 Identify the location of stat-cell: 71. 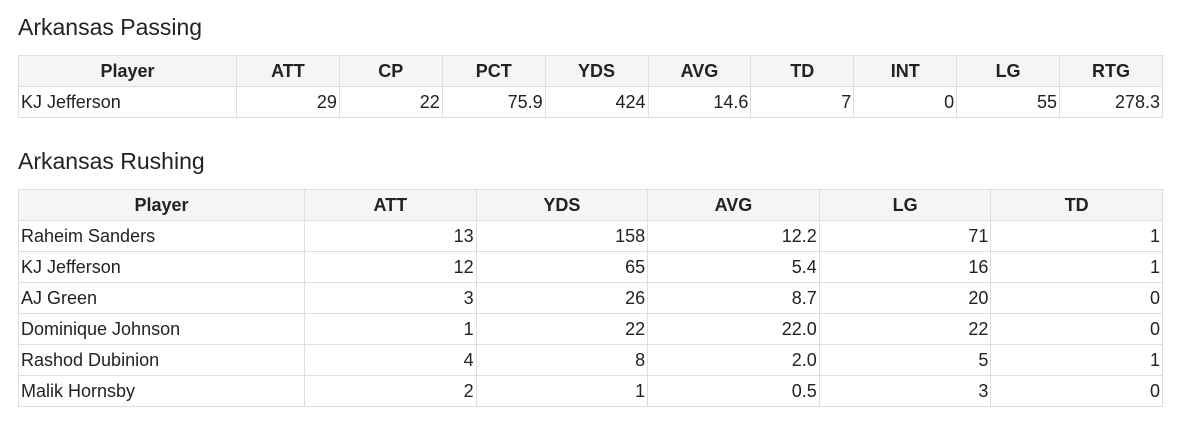
(905, 236).